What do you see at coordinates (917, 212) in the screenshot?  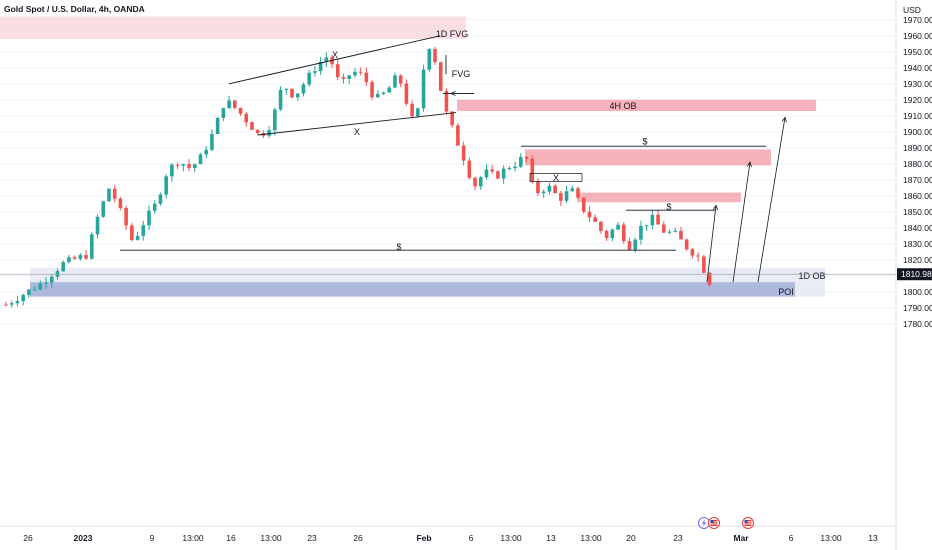 I see `y-tick-label: 1850.000` at bounding box center [917, 212].